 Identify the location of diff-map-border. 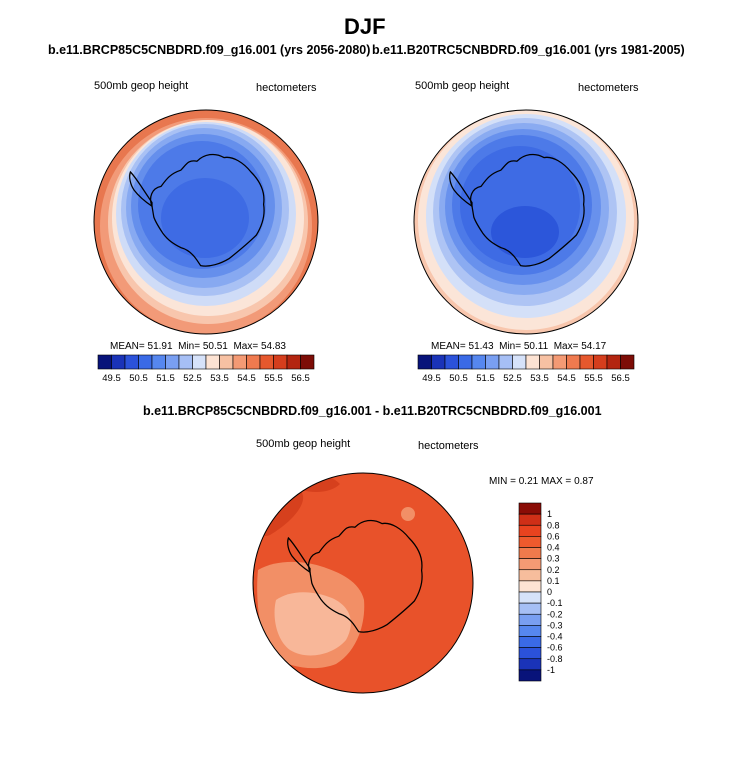
(363, 583).